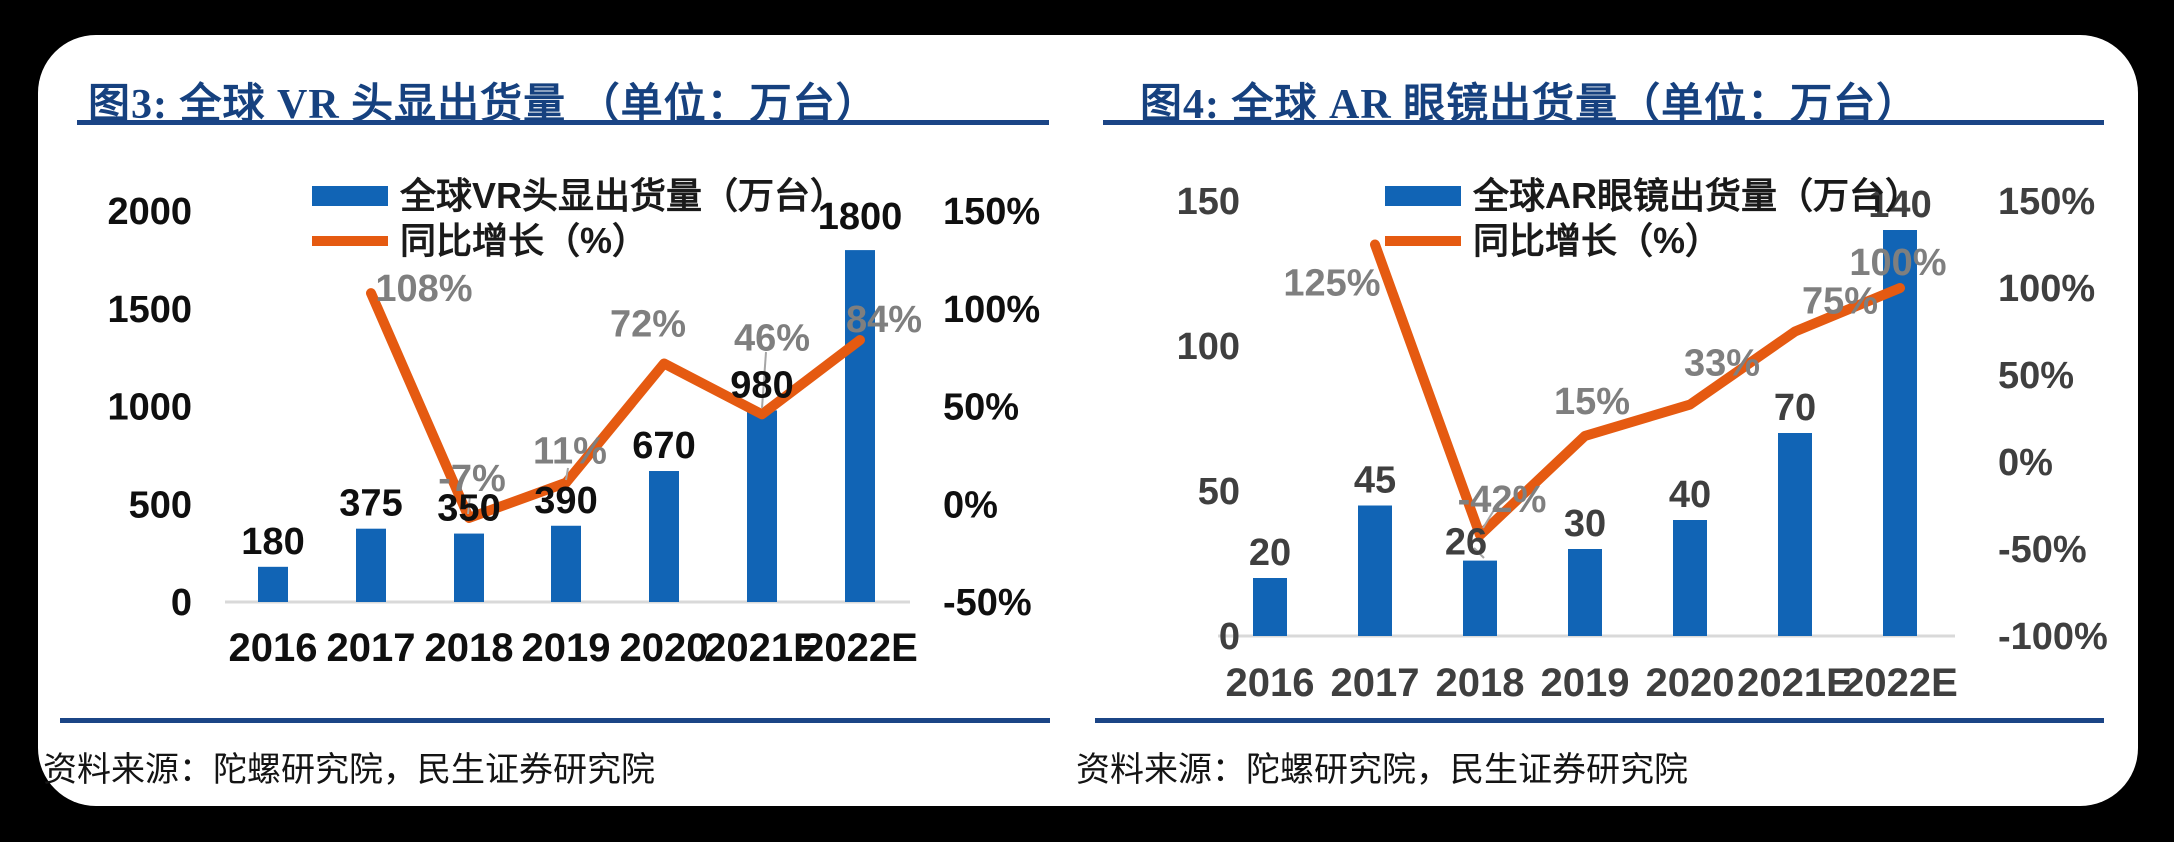 The width and height of the screenshot is (2174, 842). Describe the element at coordinates (555, 720) in the screenshot. I see `figure3-footer-rule` at that location.